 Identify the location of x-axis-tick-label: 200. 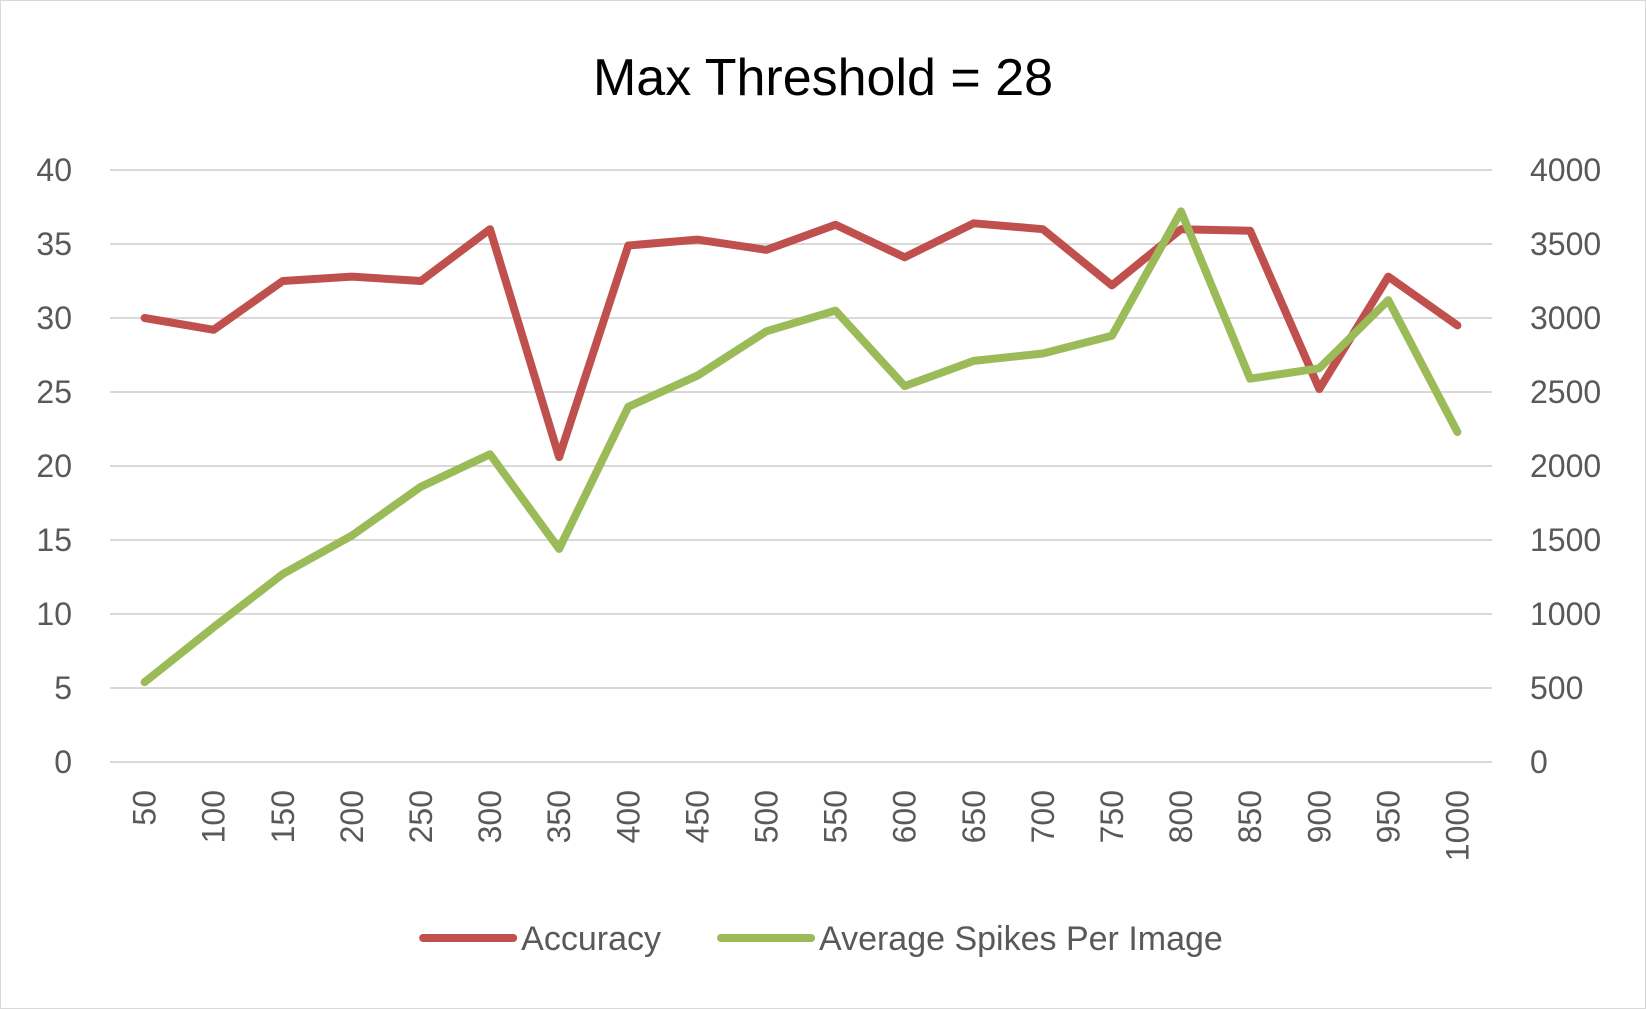
(352, 816).